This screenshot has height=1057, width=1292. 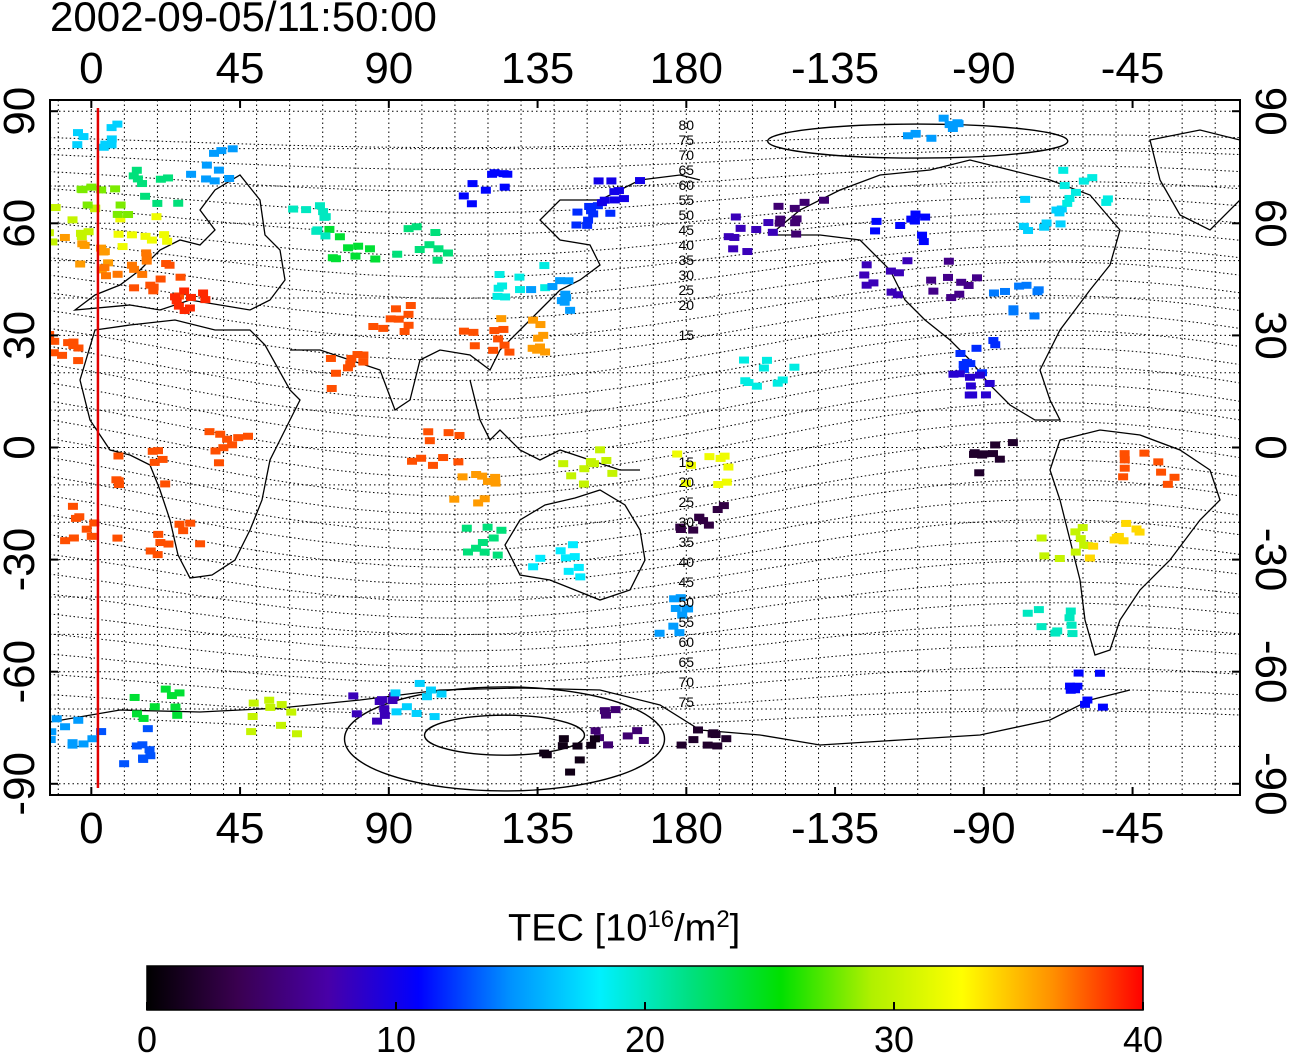 What do you see at coordinates (1269, 784) in the screenshot?
I see `latitude-label-right: -90` at bounding box center [1269, 784].